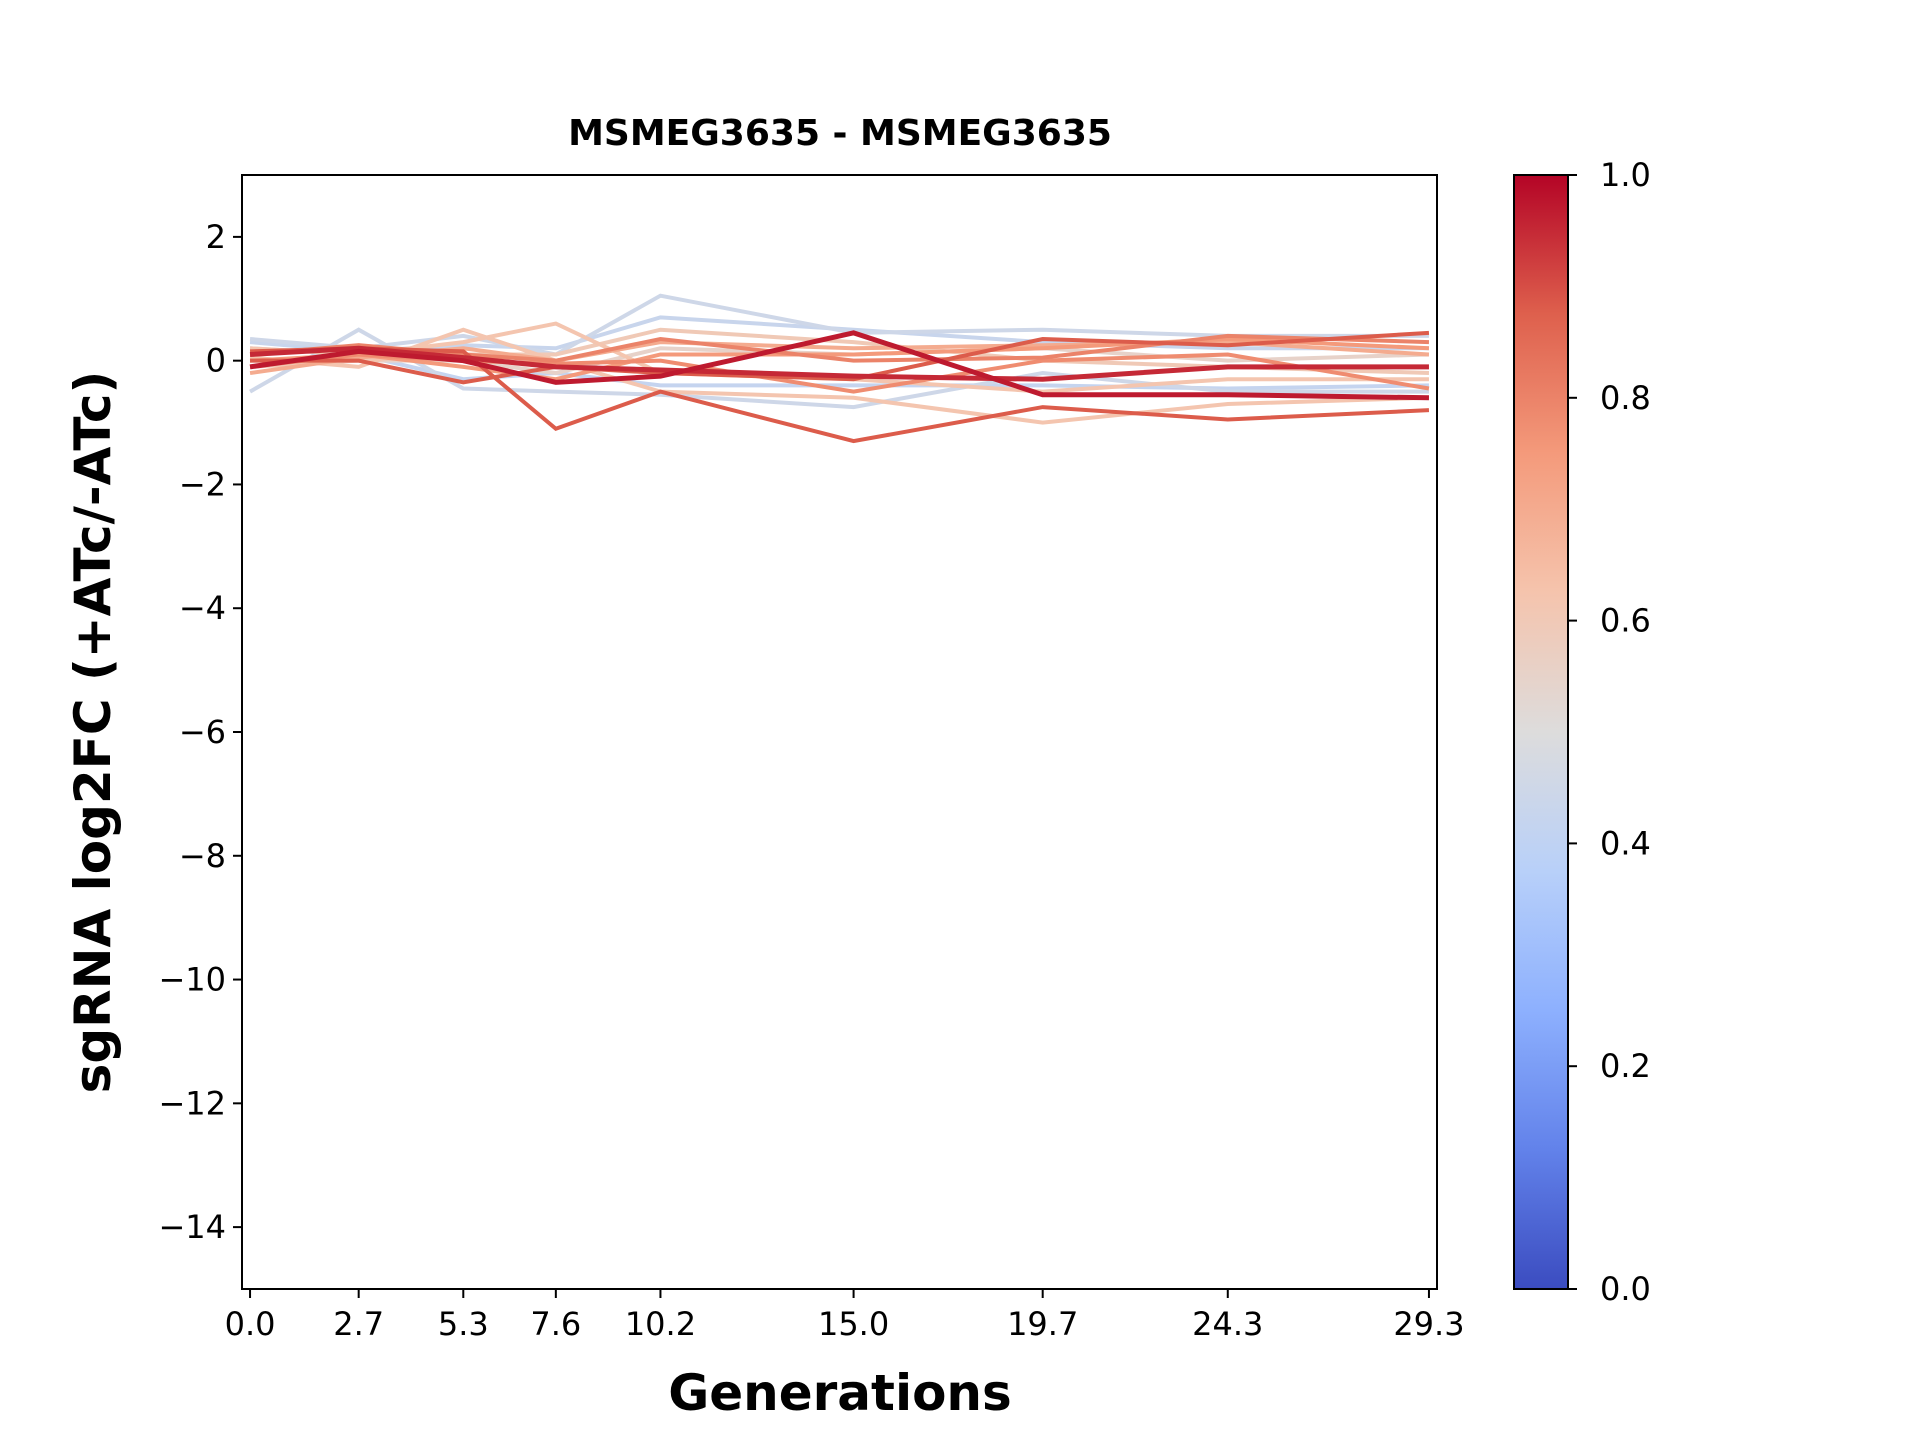  I want to click on x-tick-label: 0.0, so click(250, 1324).